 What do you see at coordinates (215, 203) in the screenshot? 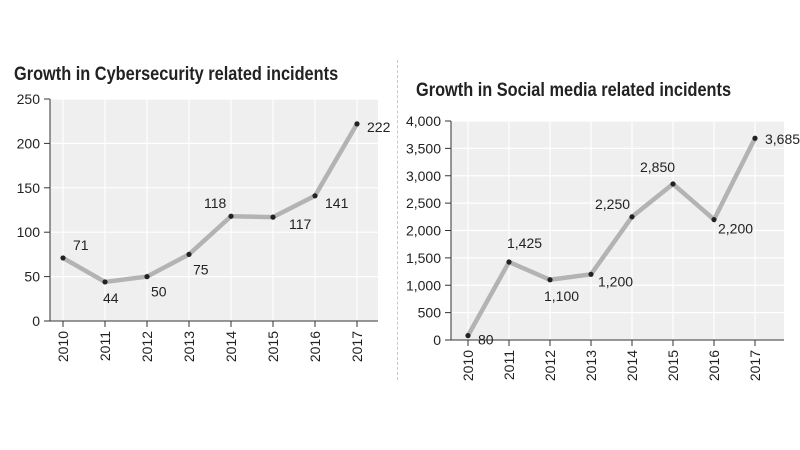
I see `data-label: 118` at bounding box center [215, 203].